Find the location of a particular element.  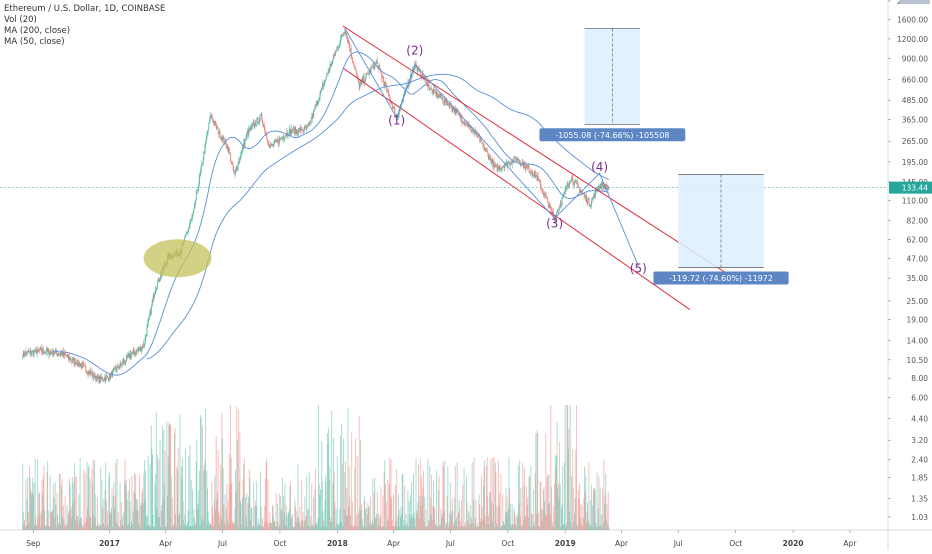

legend-symbol: Ethereum / U.S. Dollar, 1D, COINBASE is located at coordinates (85, 9).